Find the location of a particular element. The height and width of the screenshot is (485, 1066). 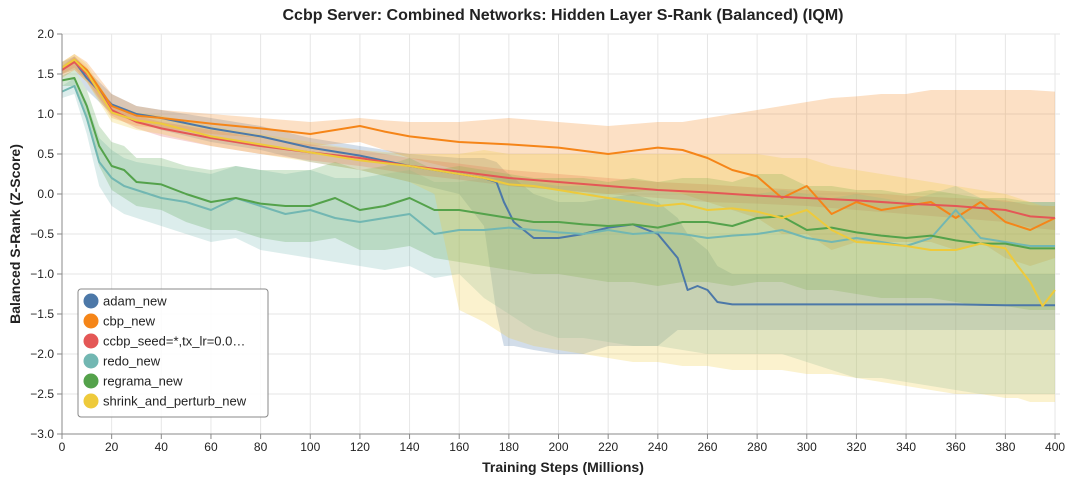

x-tick-label: 40 is located at coordinates (162, 447).